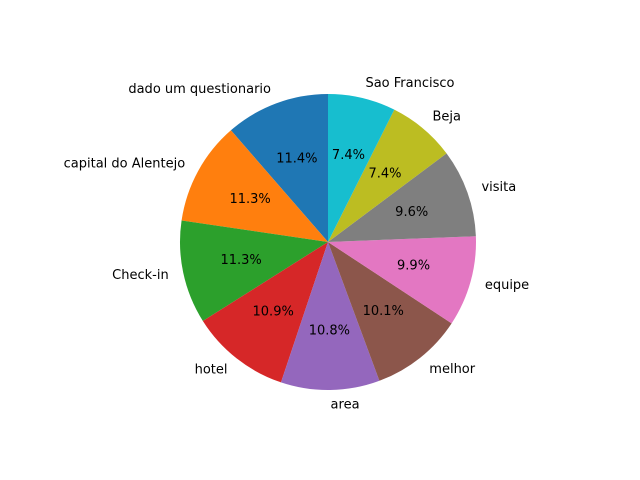 The height and width of the screenshot is (480, 640). I want to click on category-label-equipe: equipe, so click(507, 285).